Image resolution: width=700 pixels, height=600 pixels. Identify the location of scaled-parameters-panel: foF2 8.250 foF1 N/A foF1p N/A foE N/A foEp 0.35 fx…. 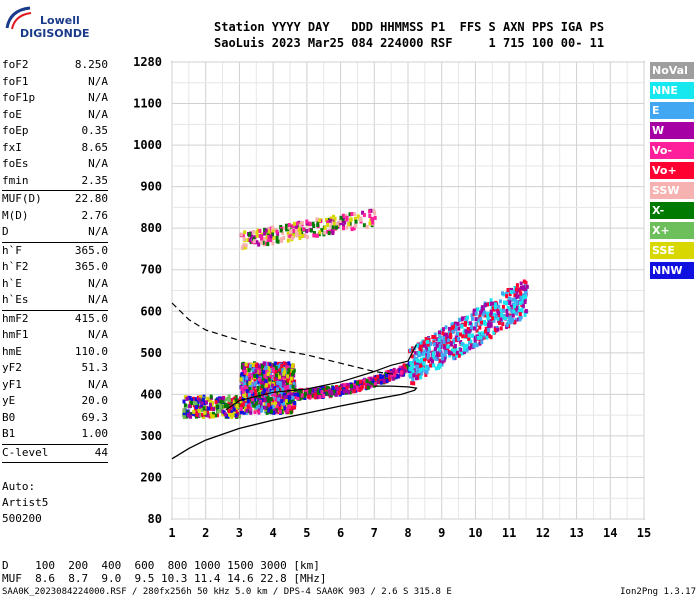
(55, 260).